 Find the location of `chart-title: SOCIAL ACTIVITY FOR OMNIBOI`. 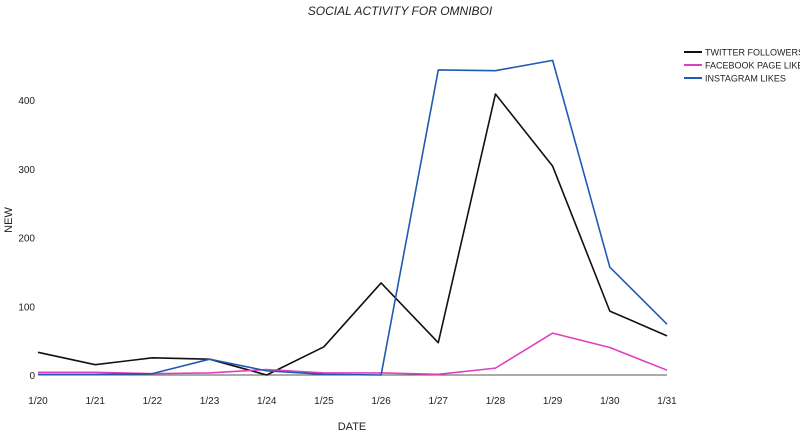

chart-title: SOCIAL ACTIVITY FOR OMNIBOI is located at coordinates (400, 11).